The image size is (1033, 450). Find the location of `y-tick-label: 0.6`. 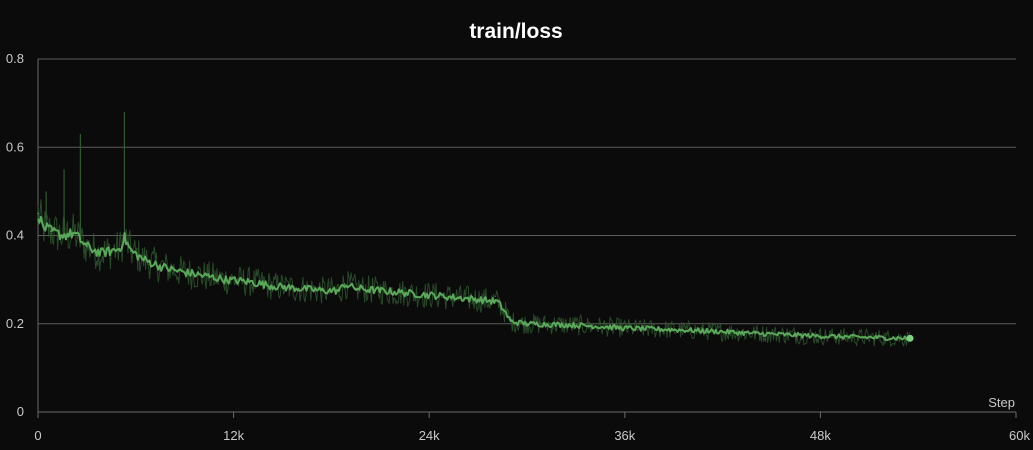

y-tick-label: 0.6 is located at coordinates (15, 146).